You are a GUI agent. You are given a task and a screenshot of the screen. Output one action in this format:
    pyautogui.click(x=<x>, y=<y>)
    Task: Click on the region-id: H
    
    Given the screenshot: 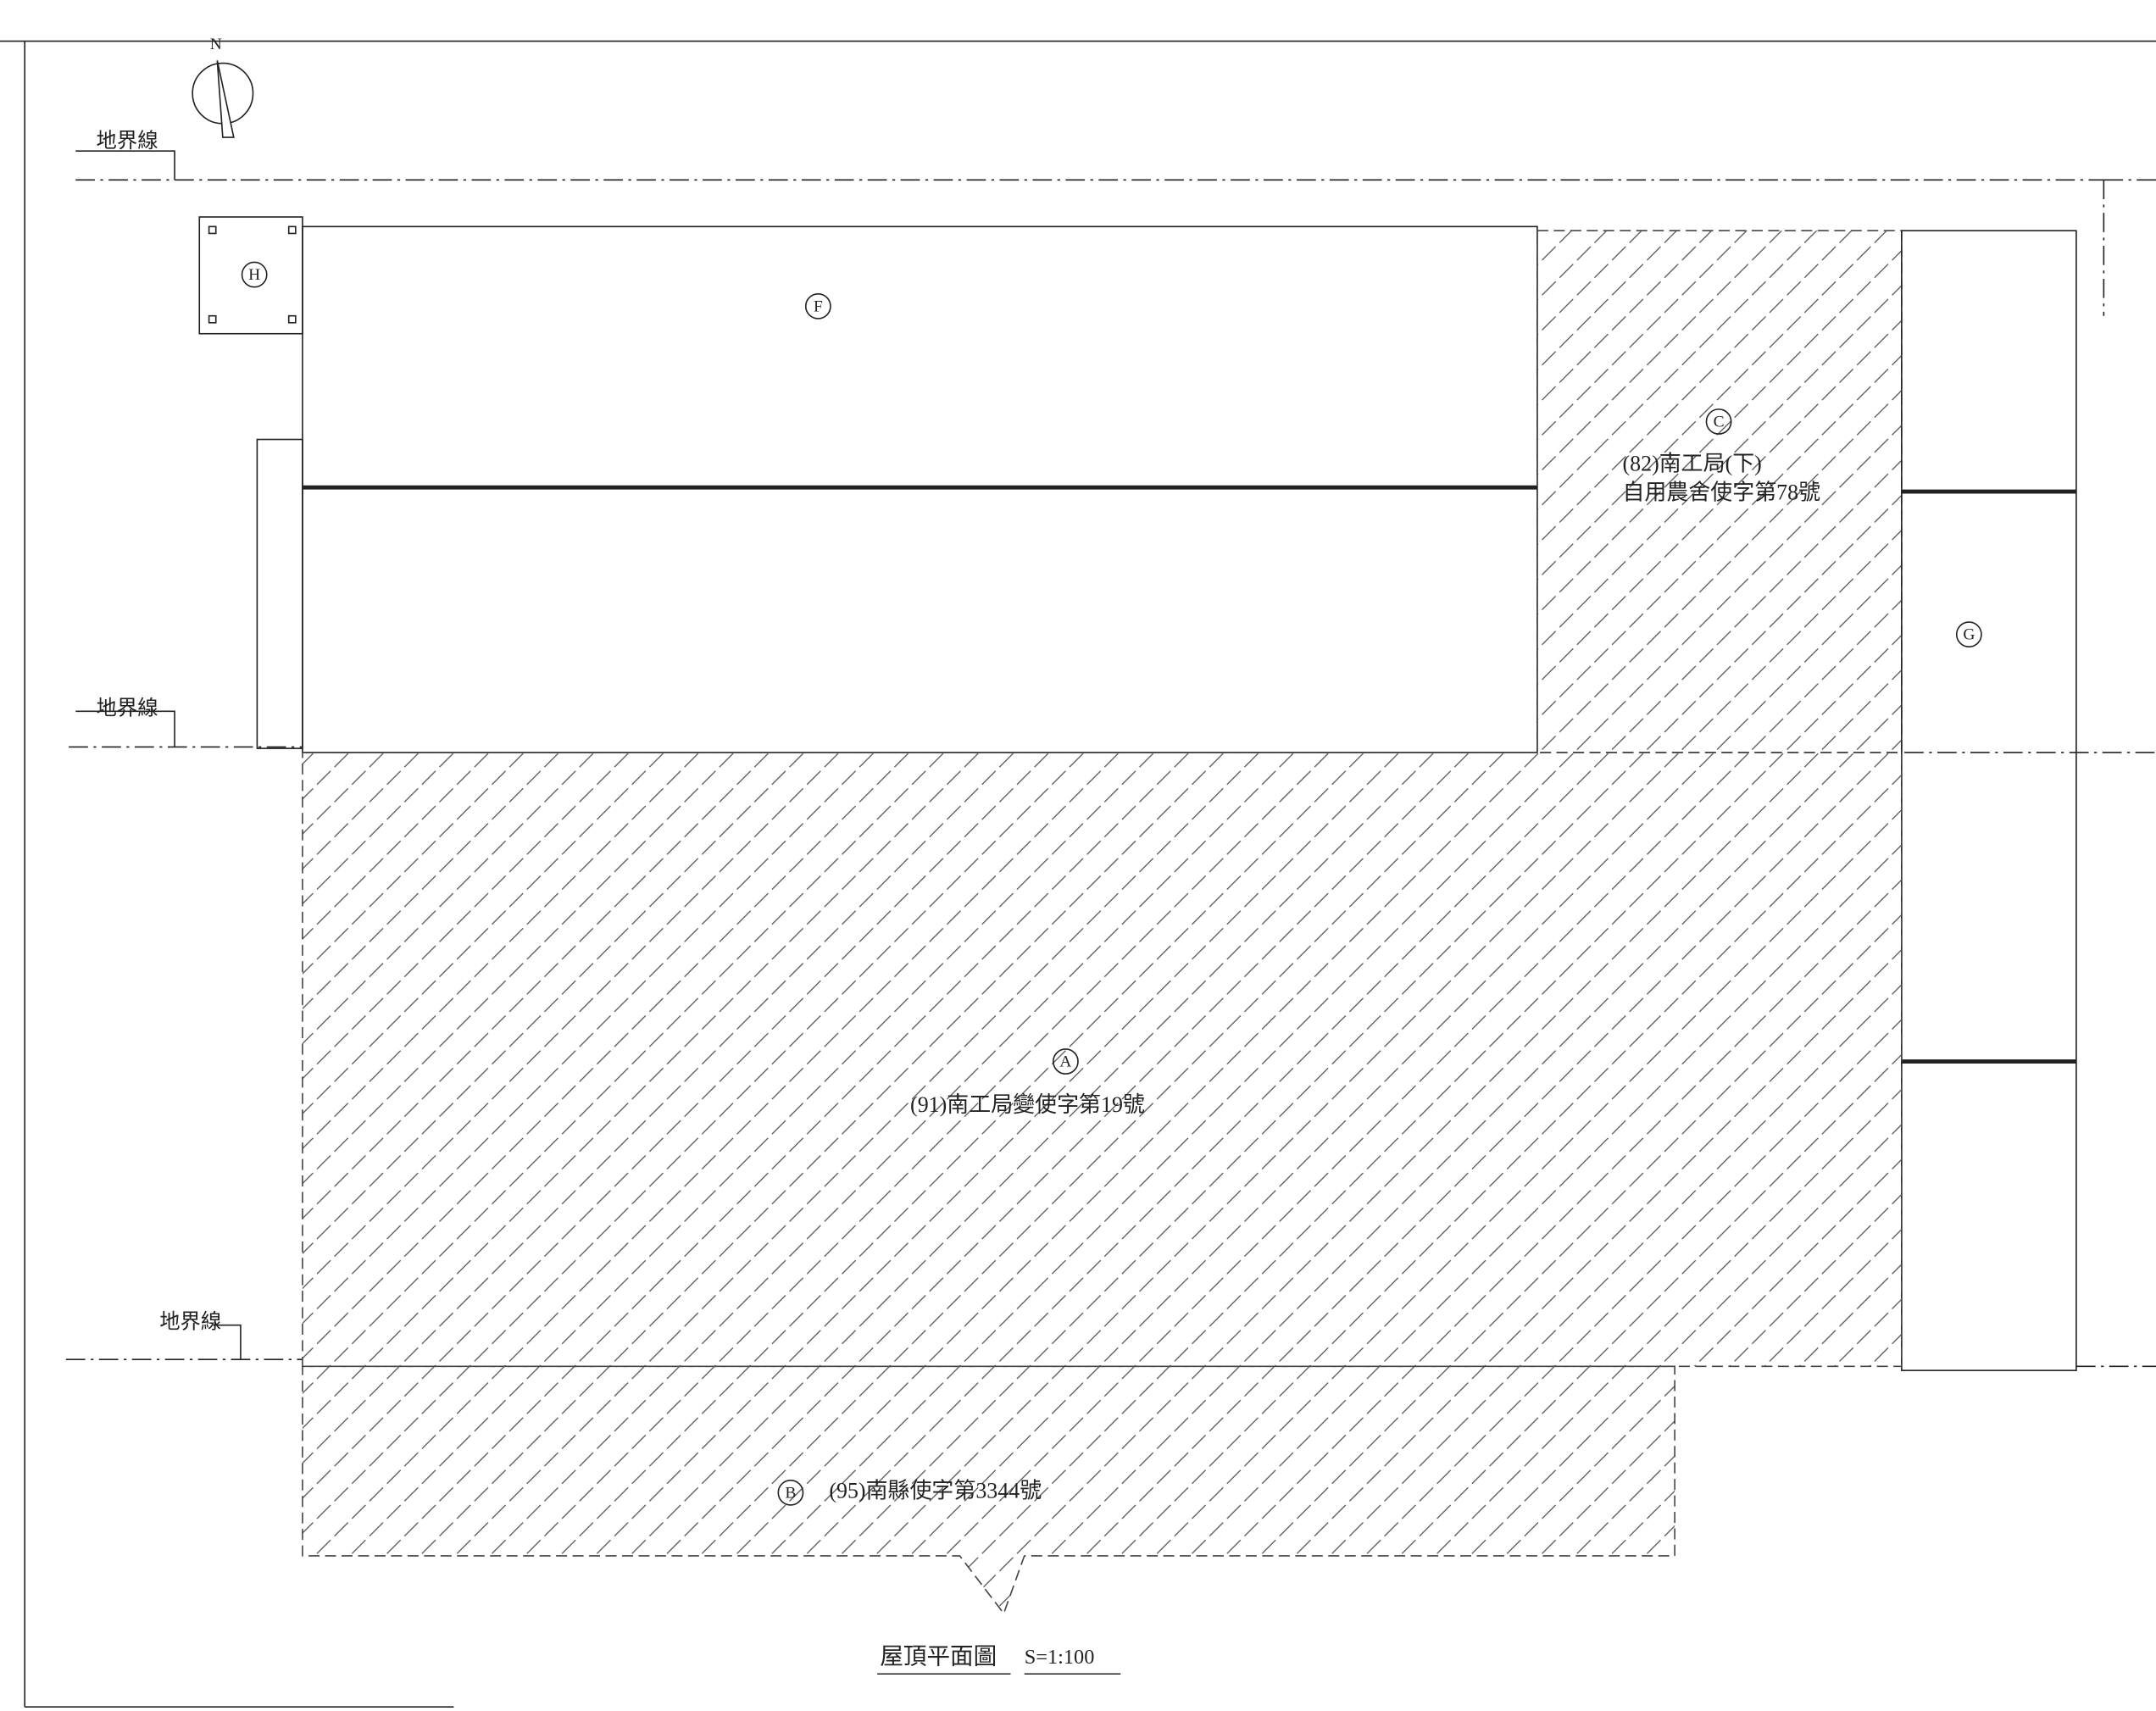 What is the action you would take?
    pyautogui.click(x=254, y=275)
    